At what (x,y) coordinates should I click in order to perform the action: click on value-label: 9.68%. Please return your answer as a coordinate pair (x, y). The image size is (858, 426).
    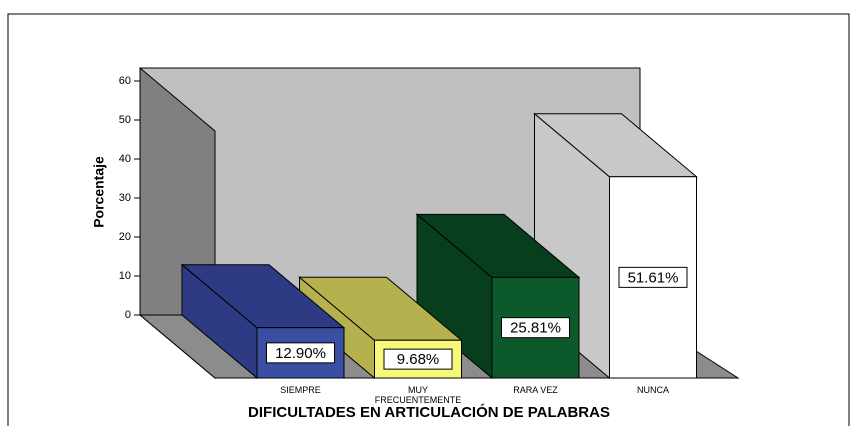
    Looking at the image, I should click on (418, 359).